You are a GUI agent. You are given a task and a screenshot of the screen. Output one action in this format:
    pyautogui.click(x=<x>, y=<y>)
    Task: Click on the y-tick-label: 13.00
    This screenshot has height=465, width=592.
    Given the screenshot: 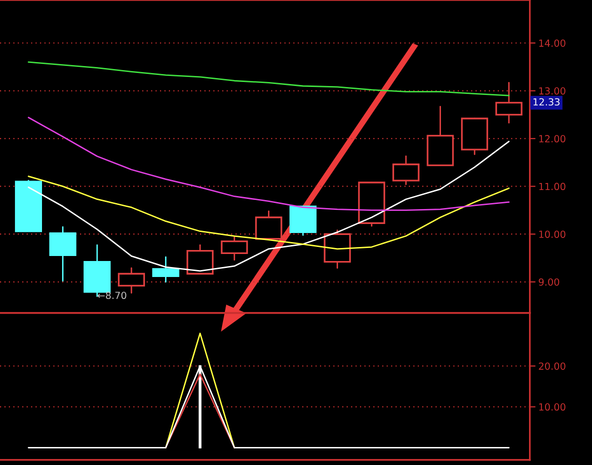 What is the action you would take?
    pyautogui.click(x=552, y=91)
    